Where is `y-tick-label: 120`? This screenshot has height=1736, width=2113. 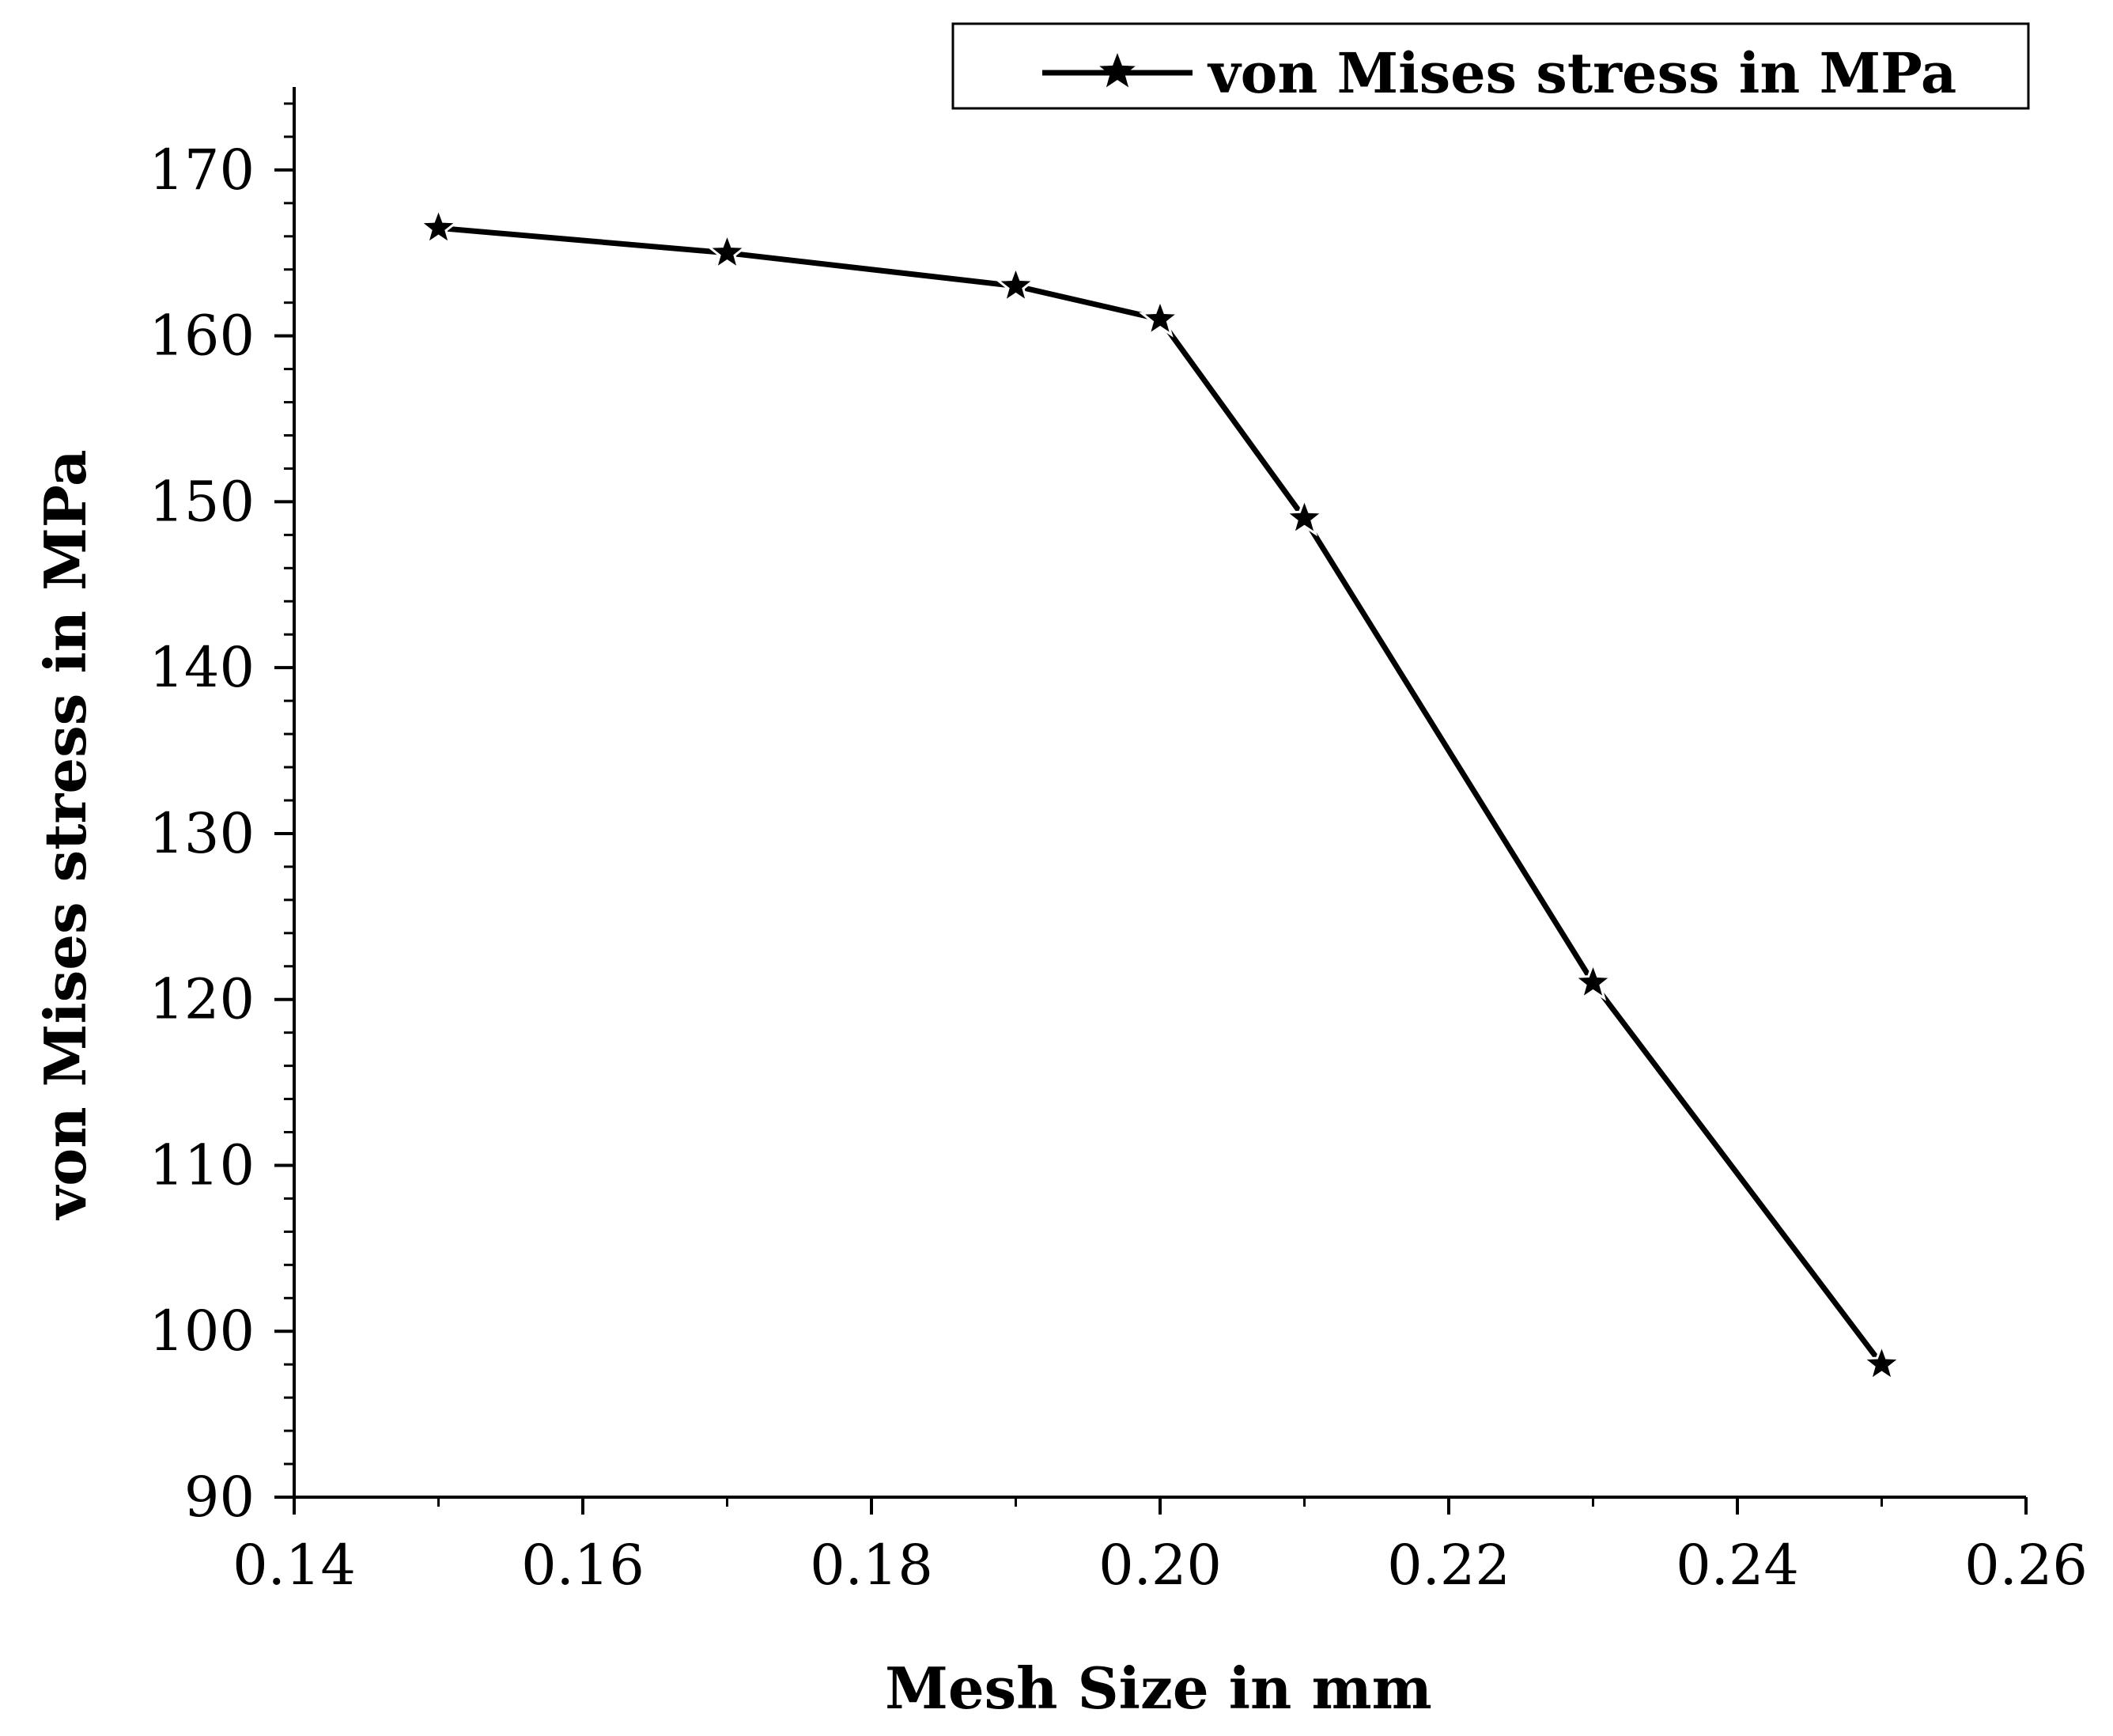
y-tick-label: 120 is located at coordinates (202, 1000).